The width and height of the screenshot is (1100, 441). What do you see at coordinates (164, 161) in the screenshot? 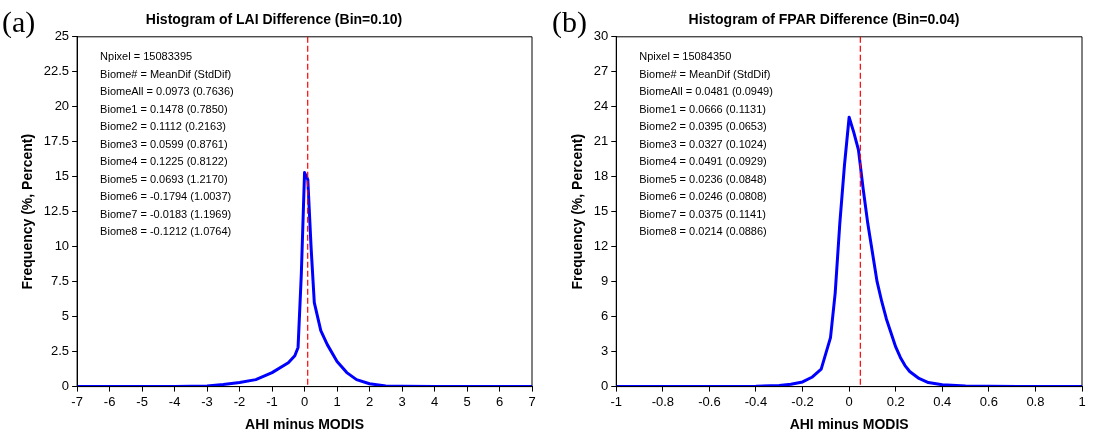
I see `annotation: Biome4 = 0.1225 (0.8122)` at bounding box center [164, 161].